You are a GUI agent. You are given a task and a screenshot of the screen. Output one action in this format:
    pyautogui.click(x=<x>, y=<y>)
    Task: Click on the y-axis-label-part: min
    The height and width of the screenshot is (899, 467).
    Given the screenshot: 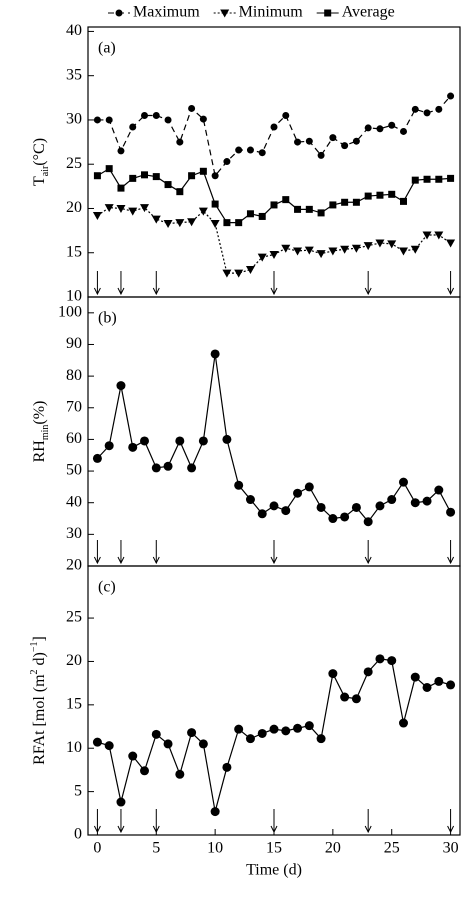 What is the action you would take?
    pyautogui.click(x=45, y=433)
    